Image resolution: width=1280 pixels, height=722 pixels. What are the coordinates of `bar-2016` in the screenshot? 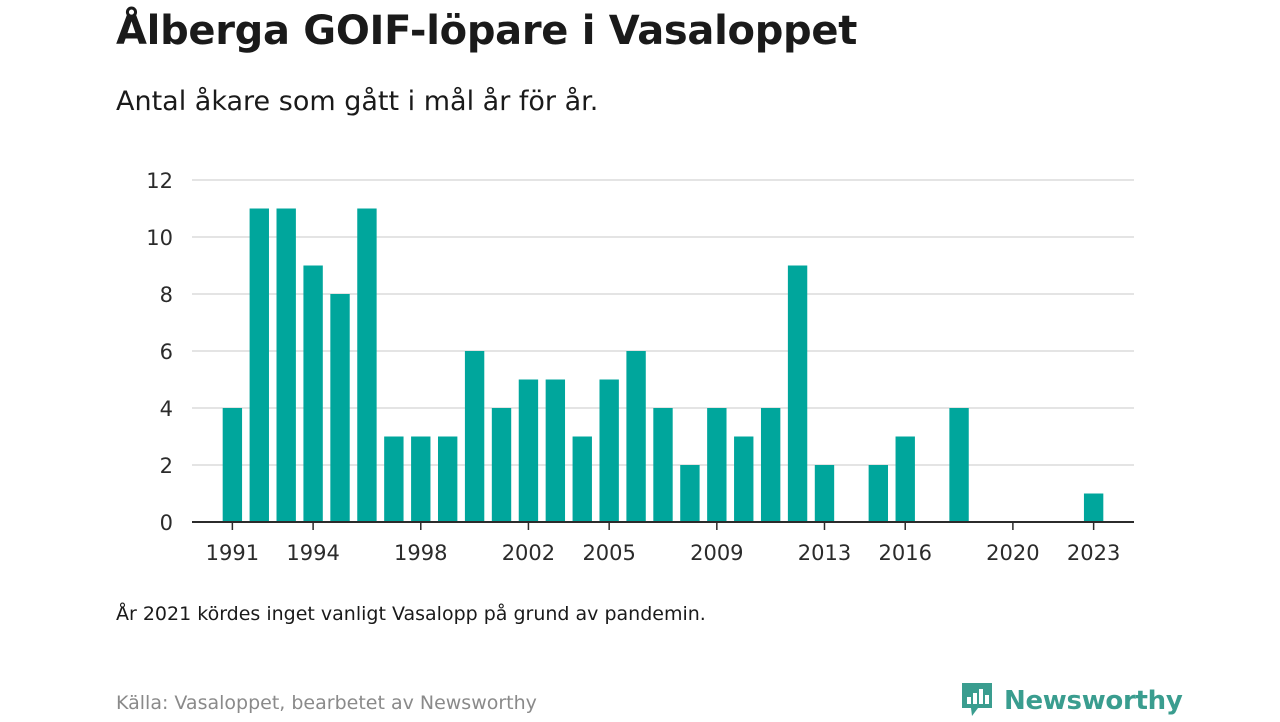 It's located at (905, 479).